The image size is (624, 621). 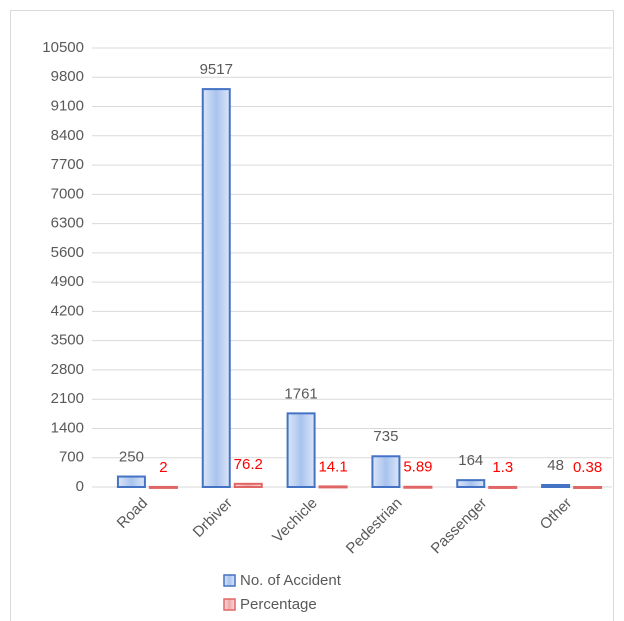 I want to click on data-label: 1.3, so click(x=502, y=467).